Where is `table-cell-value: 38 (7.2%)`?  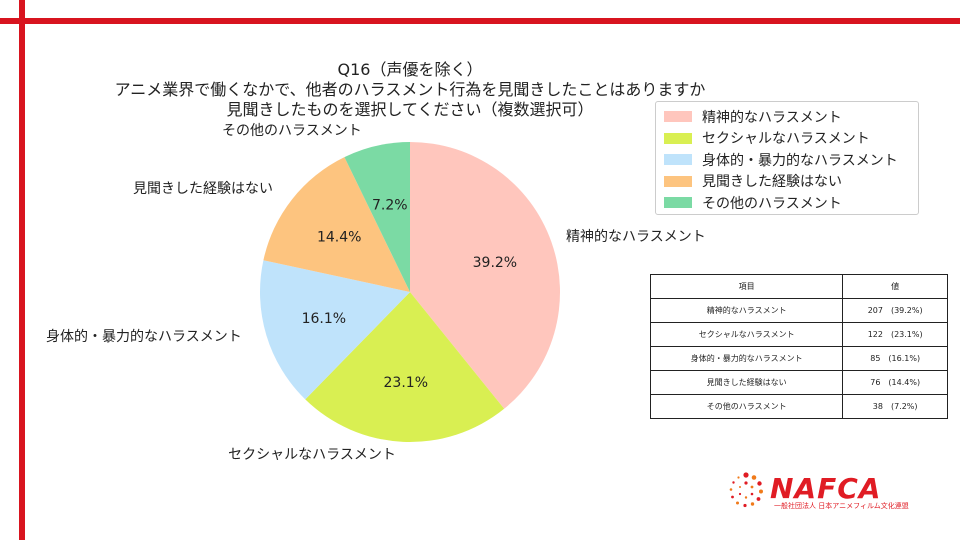 table-cell-value: 38 (7.2%) is located at coordinates (895, 406).